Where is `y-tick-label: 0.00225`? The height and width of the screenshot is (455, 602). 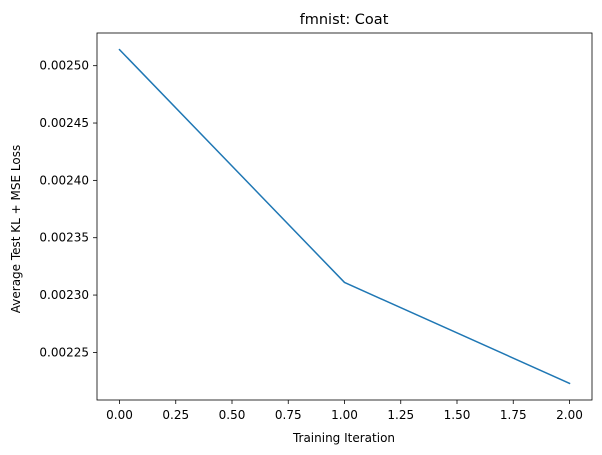 y-tick-label: 0.00225 is located at coordinates (64, 352).